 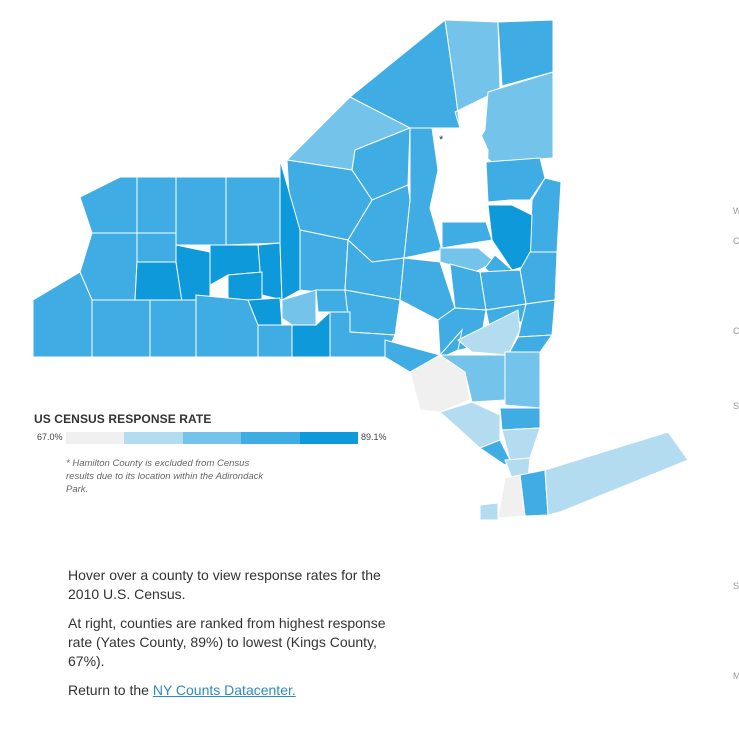 I want to click on county-putnam, so click(x=522, y=380).